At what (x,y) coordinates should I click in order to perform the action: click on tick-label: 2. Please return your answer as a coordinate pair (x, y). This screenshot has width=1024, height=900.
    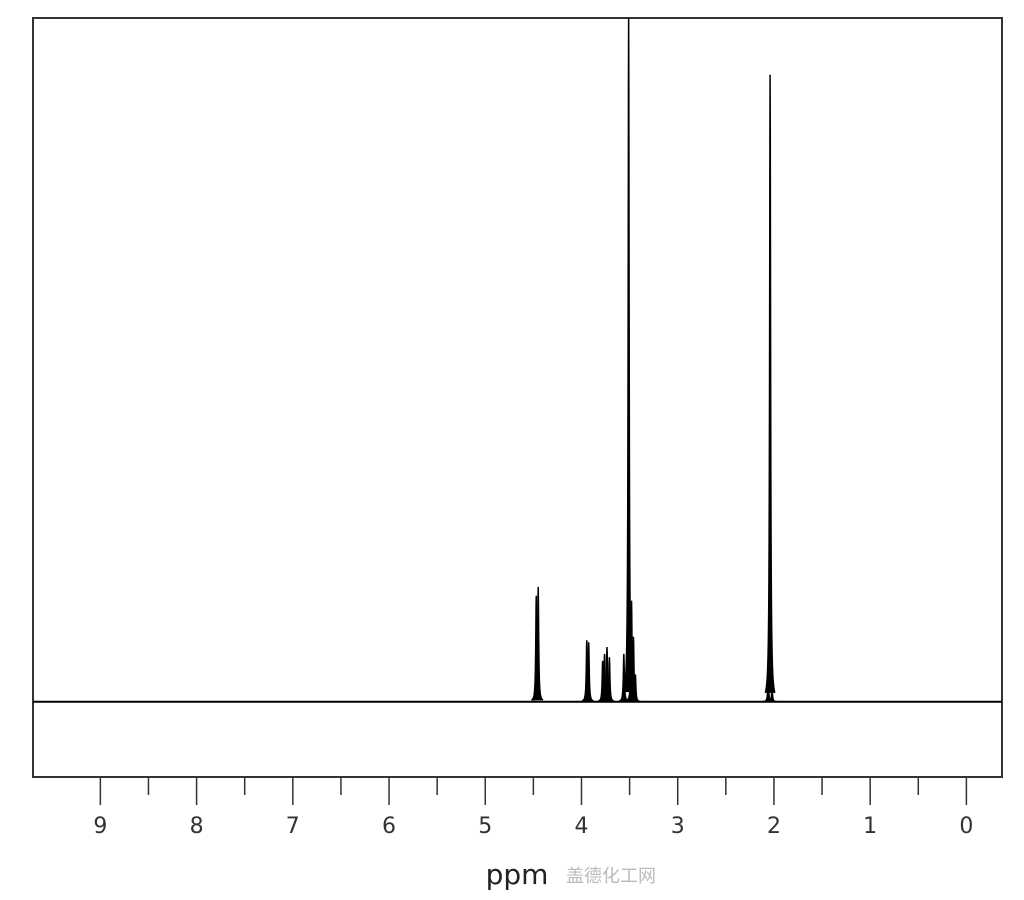
    Looking at the image, I should click on (774, 826).